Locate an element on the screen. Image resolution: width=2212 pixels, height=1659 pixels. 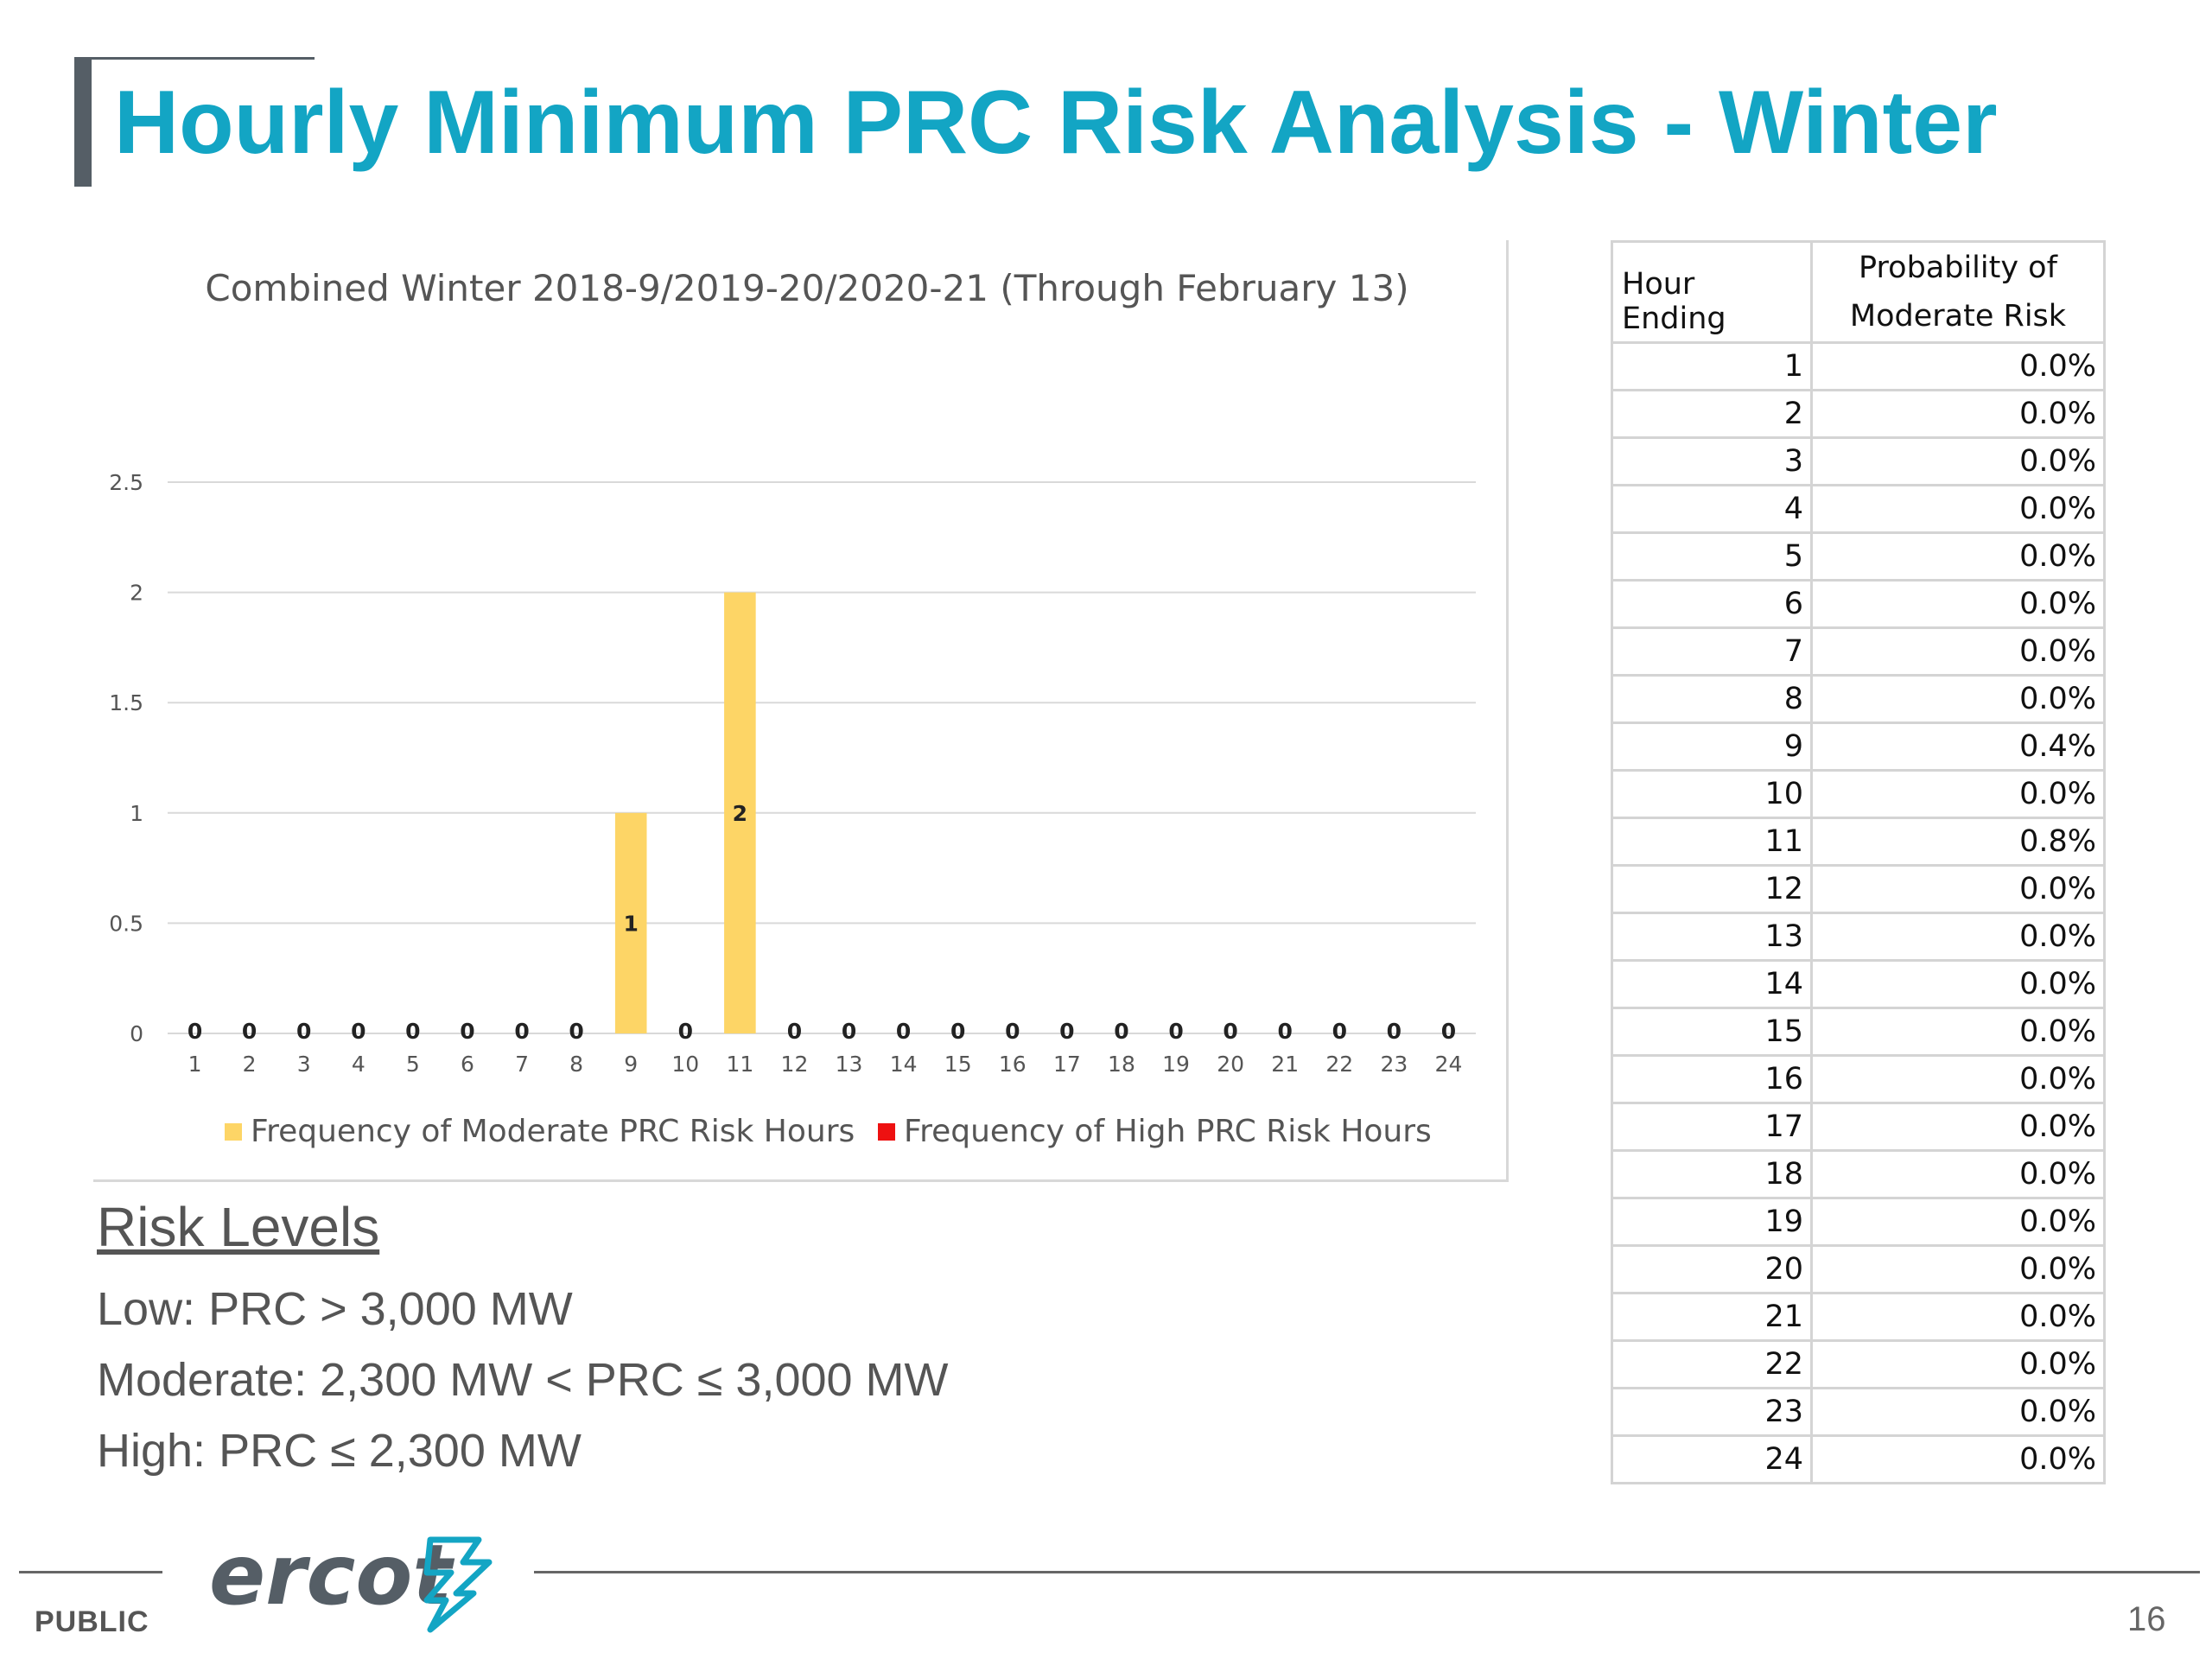
x-tick-label: 4 is located at coordinates (358, 1064).